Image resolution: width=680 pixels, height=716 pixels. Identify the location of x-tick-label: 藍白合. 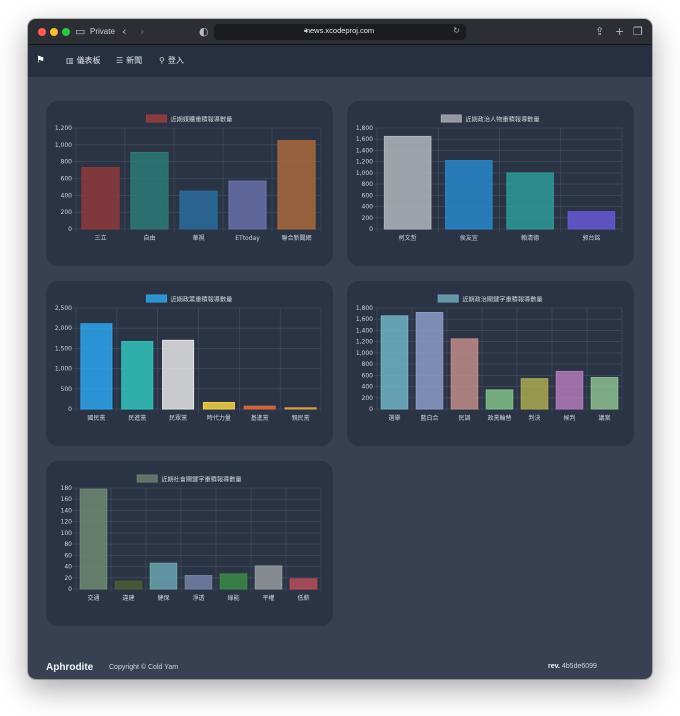
(429, 418).